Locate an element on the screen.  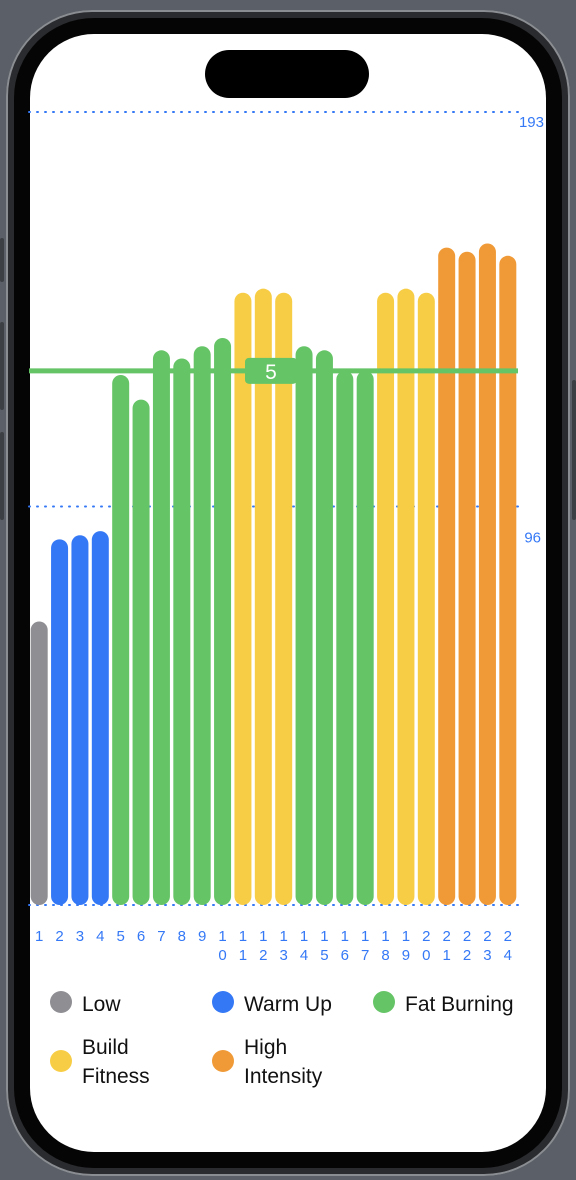
volume-down-button is located at coordinates (2, 476).